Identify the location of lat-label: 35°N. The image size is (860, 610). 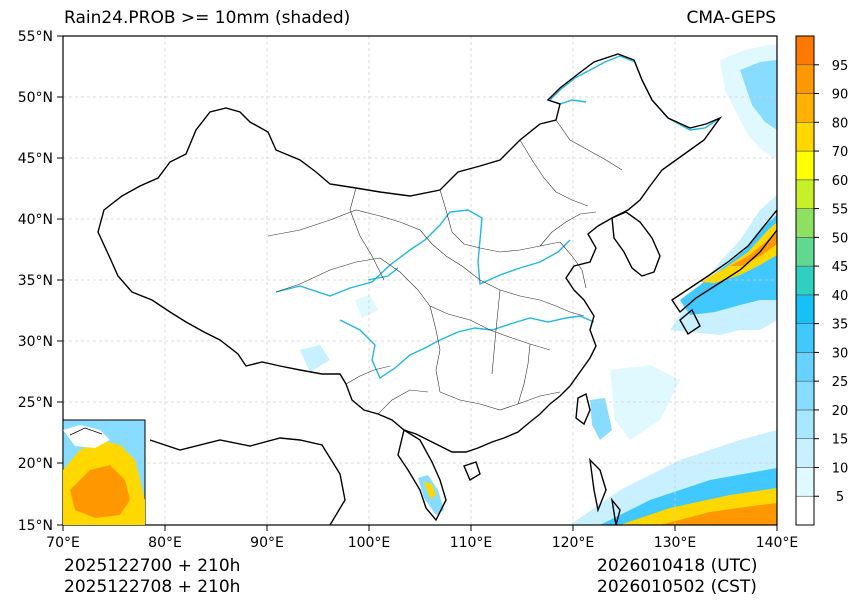
(35, 281).